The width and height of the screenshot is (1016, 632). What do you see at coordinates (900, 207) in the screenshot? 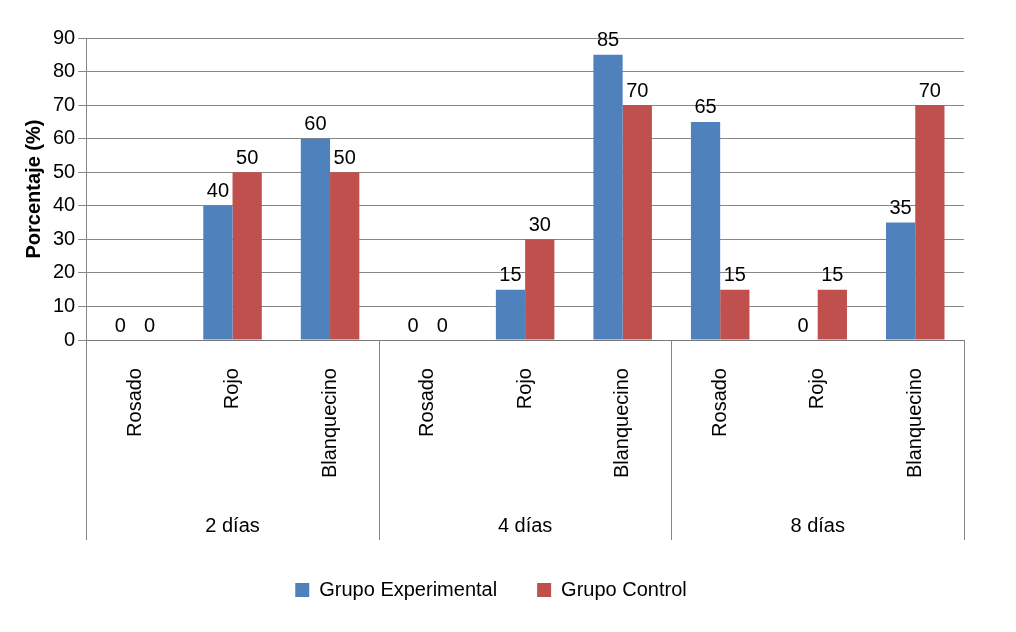
I see `data-label: 35` at bounding box center [900, 207].